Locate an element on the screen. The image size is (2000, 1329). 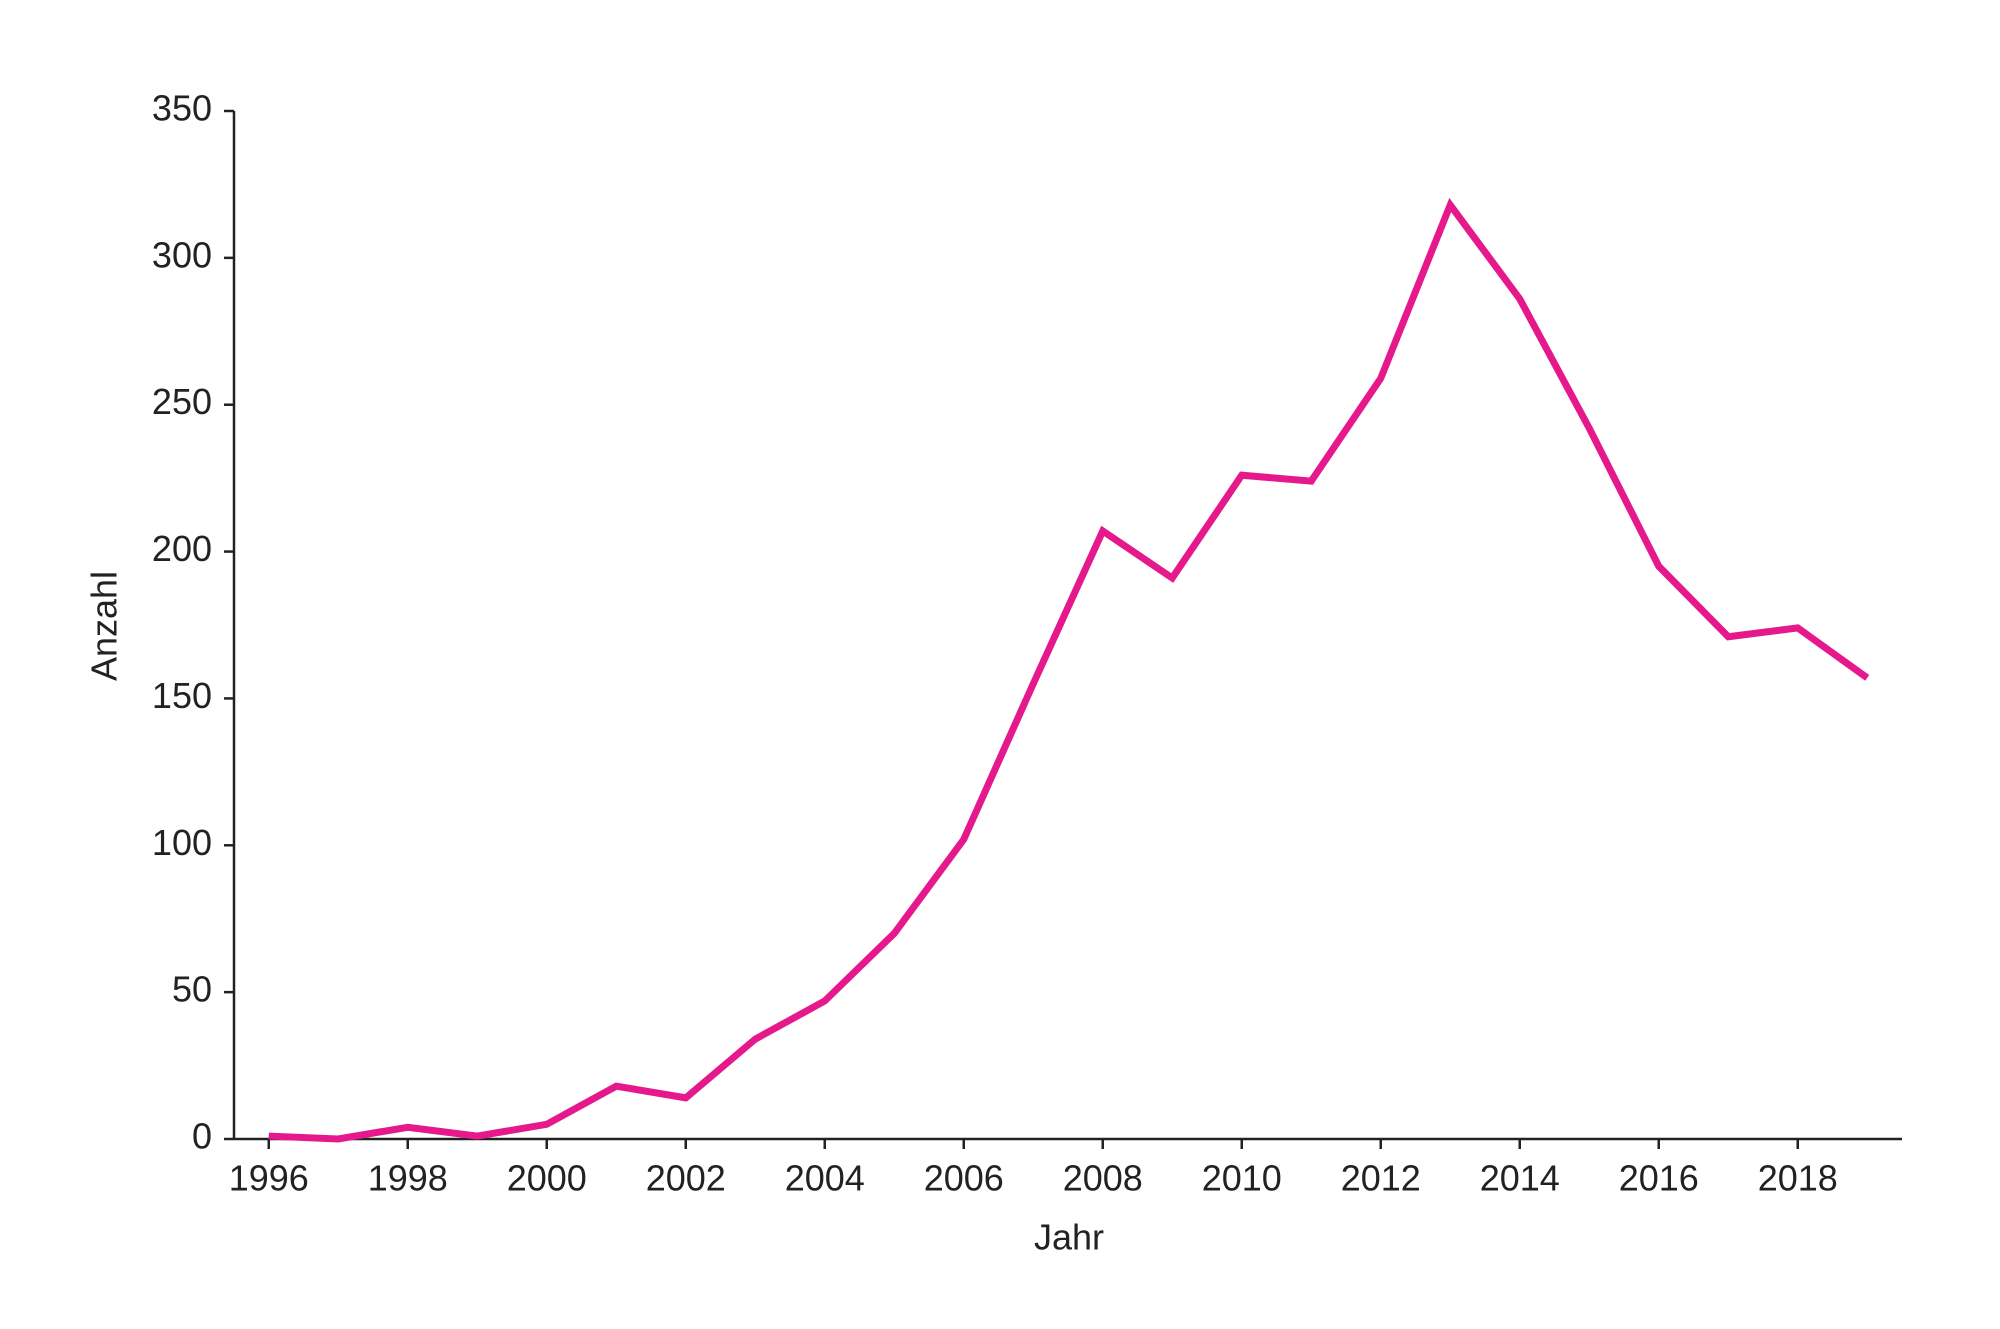
y-tick-label: 300 is located at coordinates (182, 254).